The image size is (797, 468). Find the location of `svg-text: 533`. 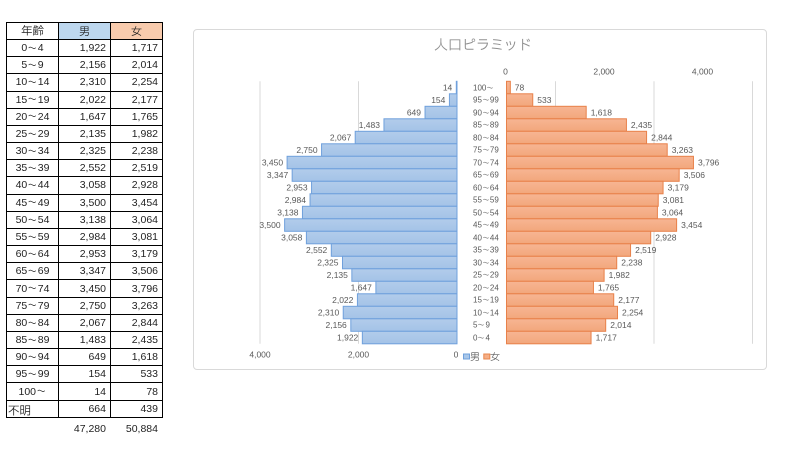

svg-text: 533 is located at coordinates (544, 100).